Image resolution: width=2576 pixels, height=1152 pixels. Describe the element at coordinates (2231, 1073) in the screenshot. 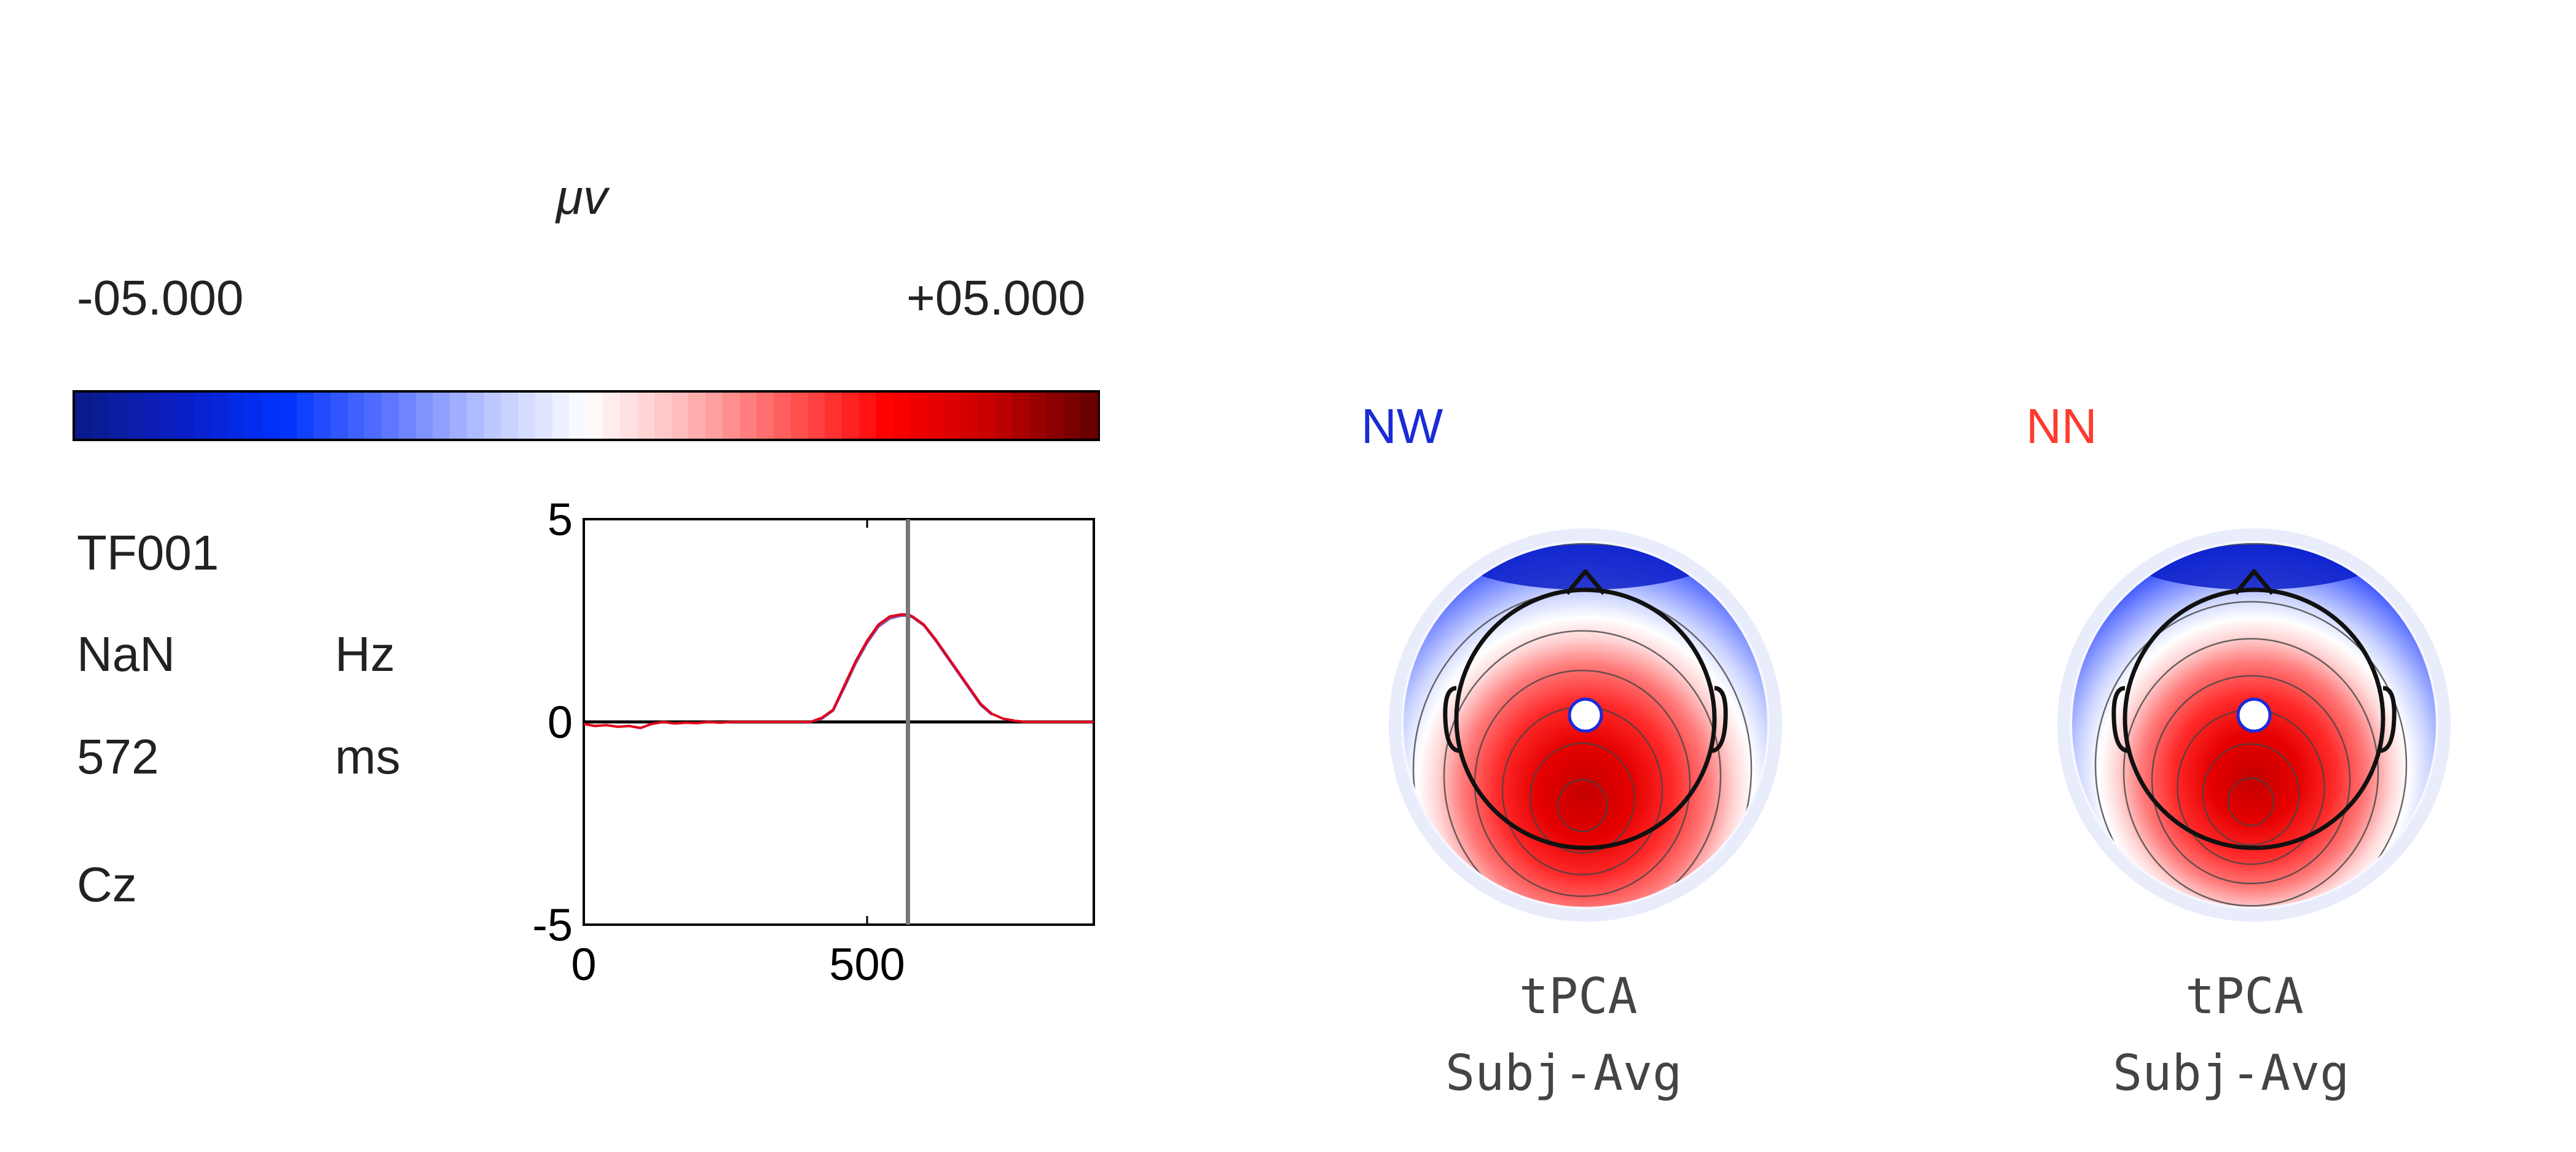

I see `topomap-nn-caption-type: Subj-Avg` at that location.